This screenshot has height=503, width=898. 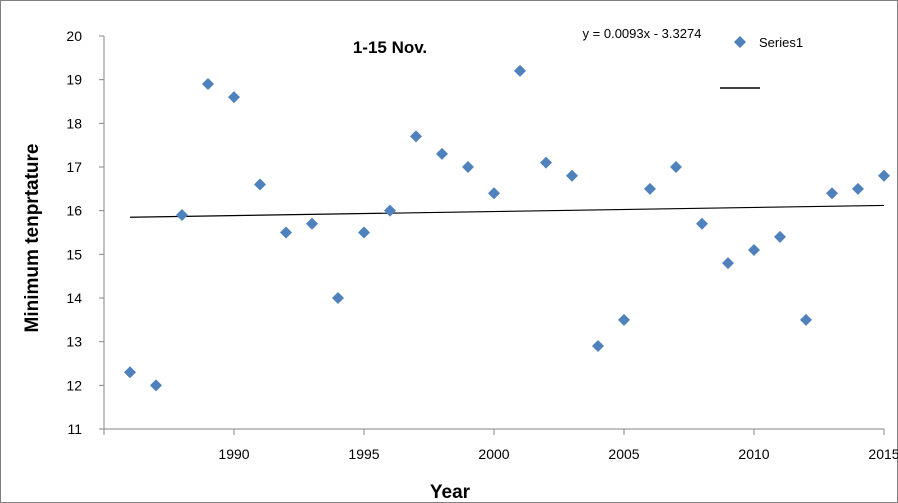 I want to click on x-axis-title: Year, so click(x=450, y=492).